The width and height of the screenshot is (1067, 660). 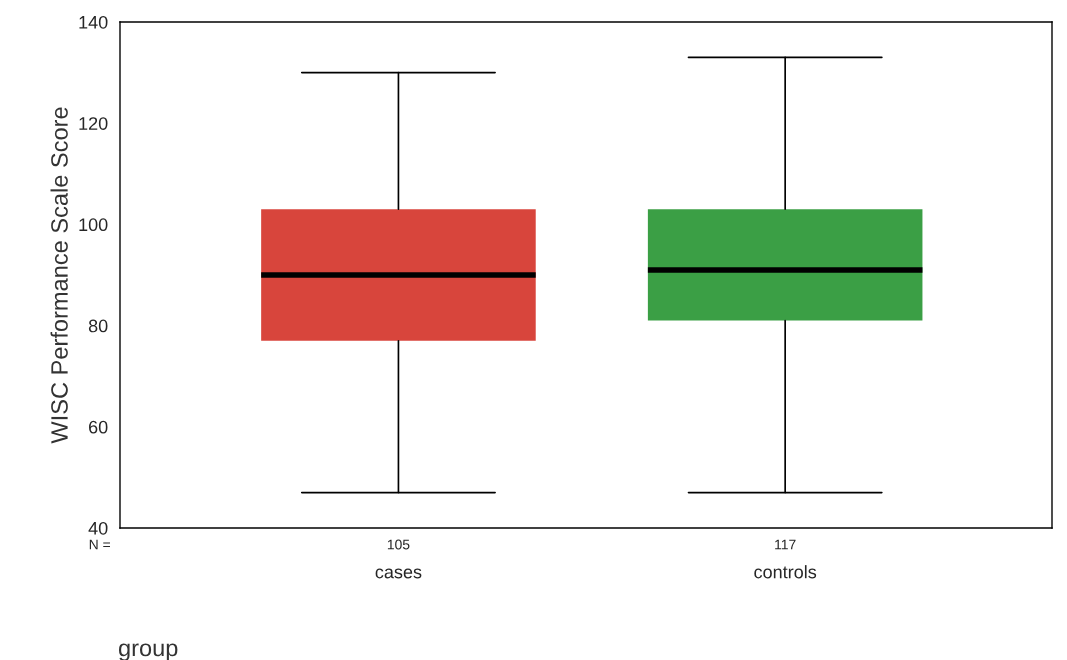 What do you see at coordinates (785, 572) in the screenshot?
I see `x-tick-label: controls` at bounding box center [785, 572].